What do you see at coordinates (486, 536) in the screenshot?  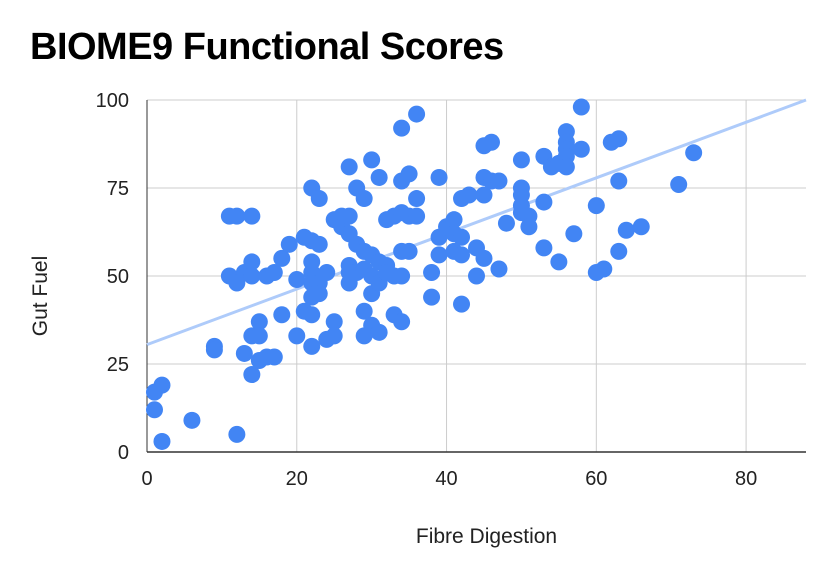 I see `x-axis-label: Fibre Digestion` at bounding box center [486, 536].